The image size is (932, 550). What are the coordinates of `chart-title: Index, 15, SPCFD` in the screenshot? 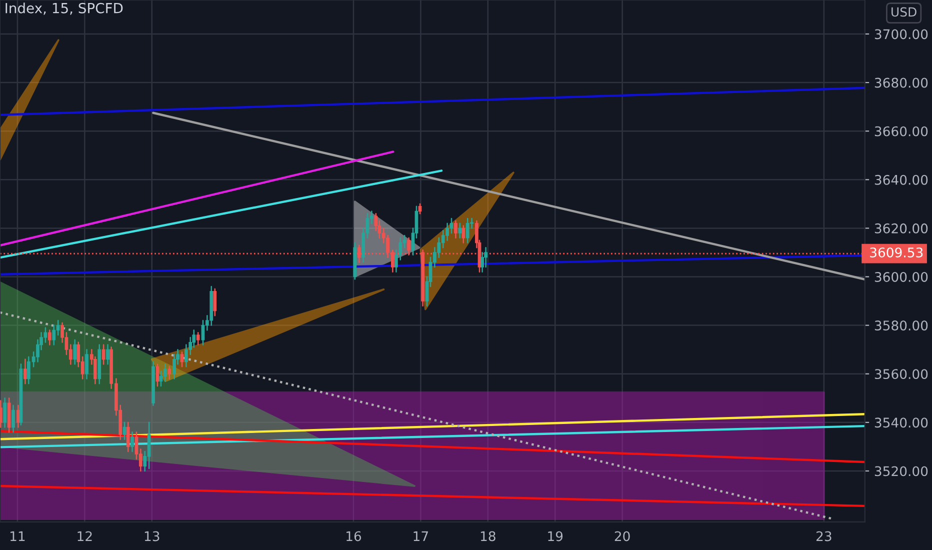 It's located at (64, 8).